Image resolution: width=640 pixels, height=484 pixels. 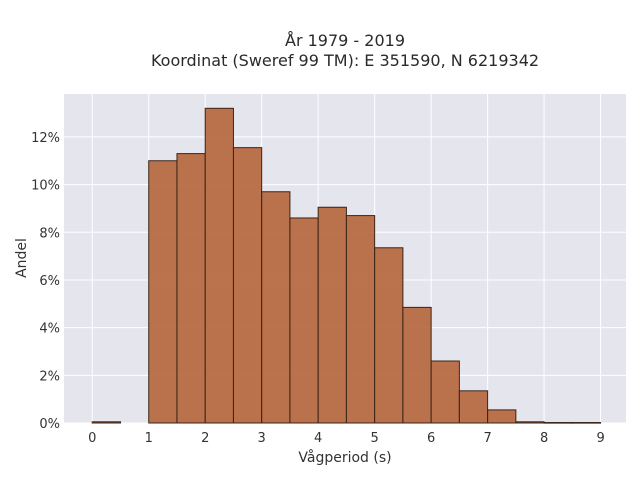 I want to click on x-tick-label: 4, so click(x=318, y=438).